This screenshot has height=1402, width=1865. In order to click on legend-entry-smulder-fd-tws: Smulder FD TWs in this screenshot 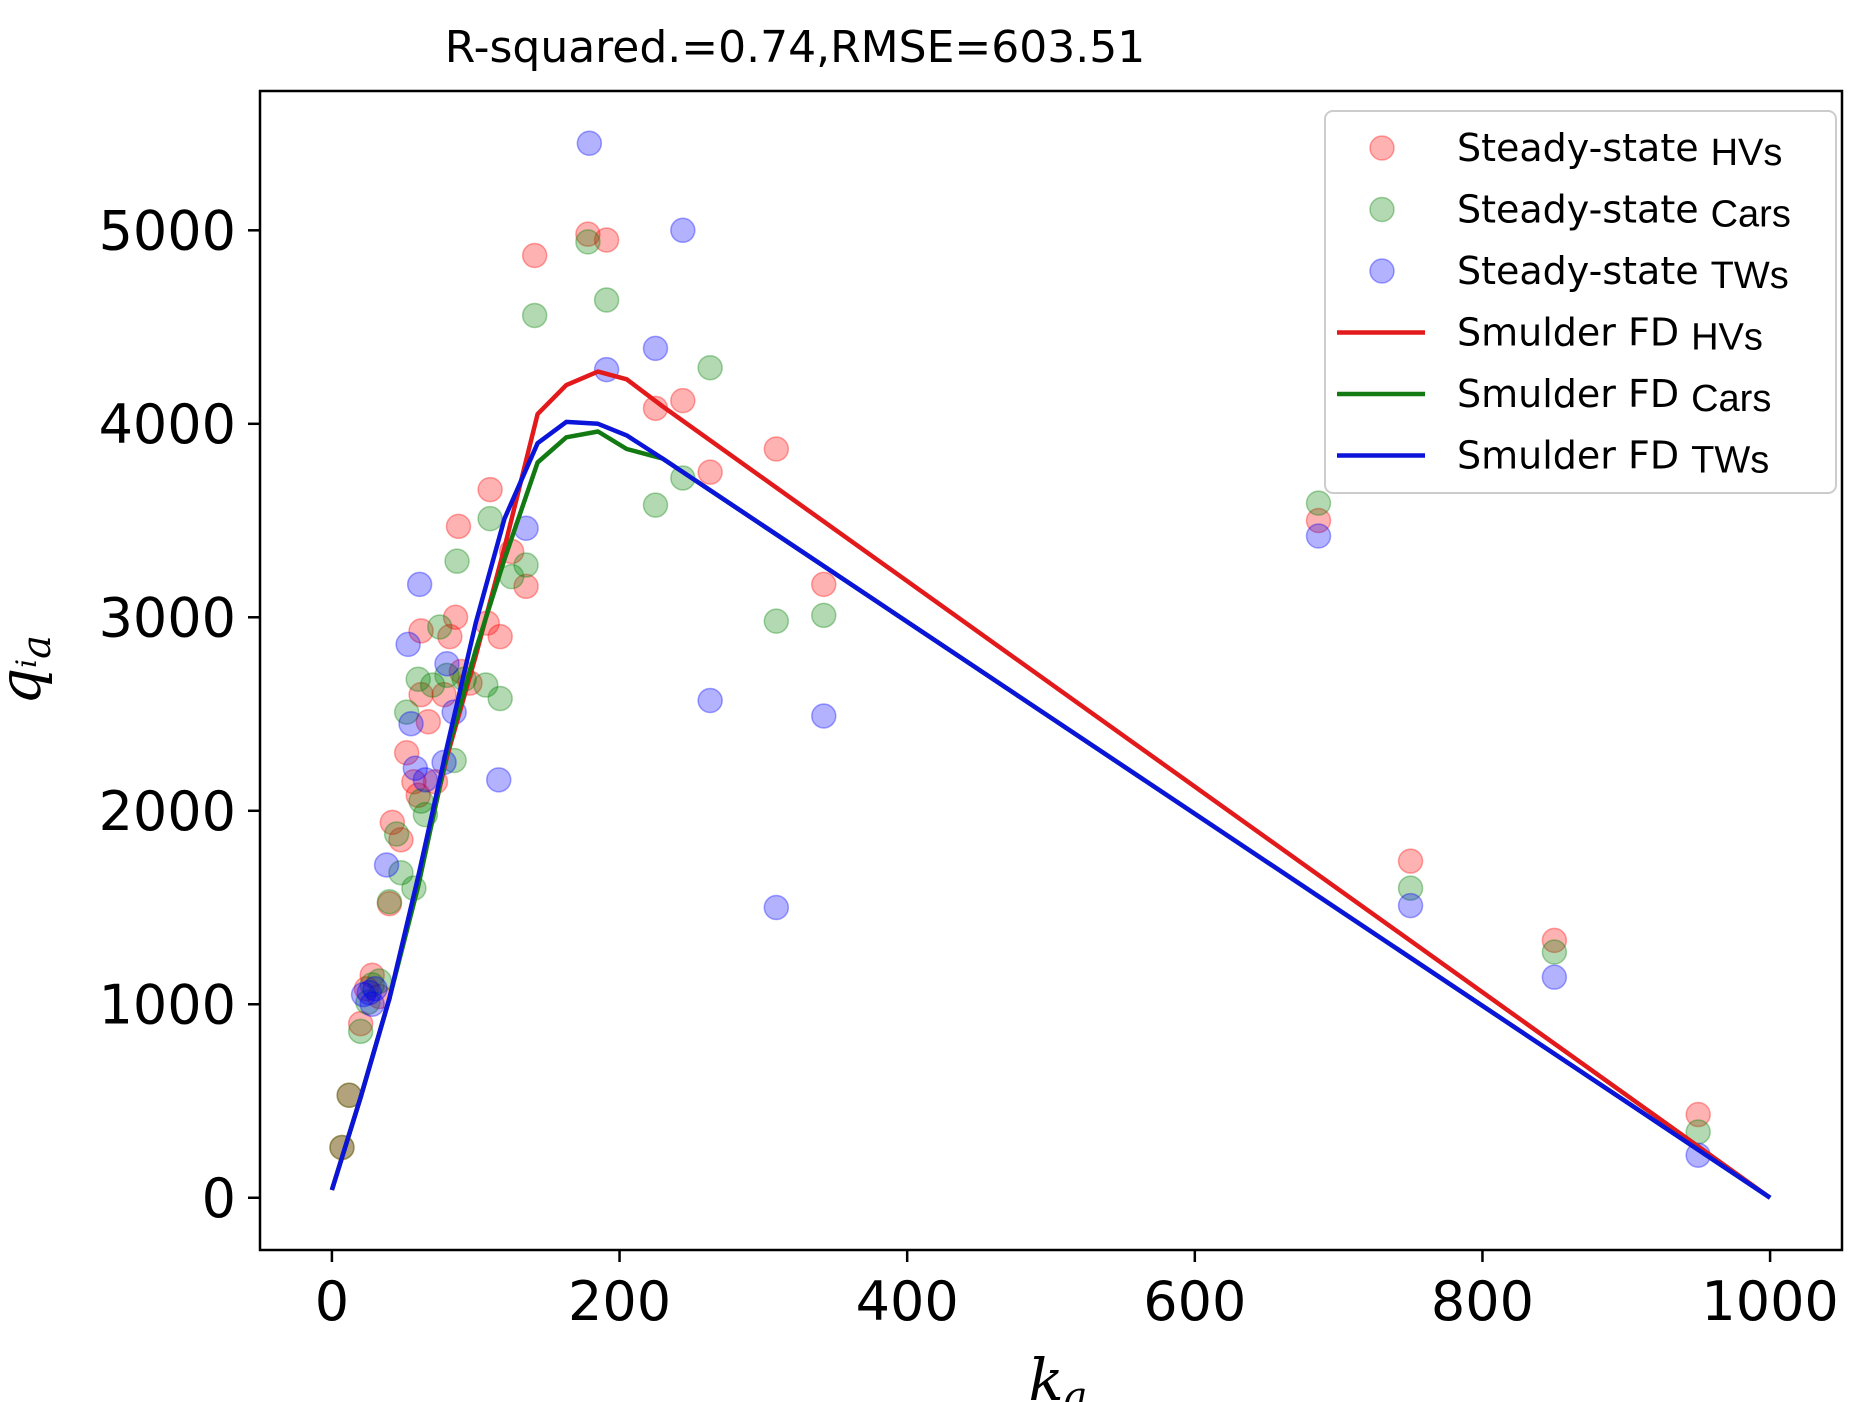, I will do `click(1553, 458)`.